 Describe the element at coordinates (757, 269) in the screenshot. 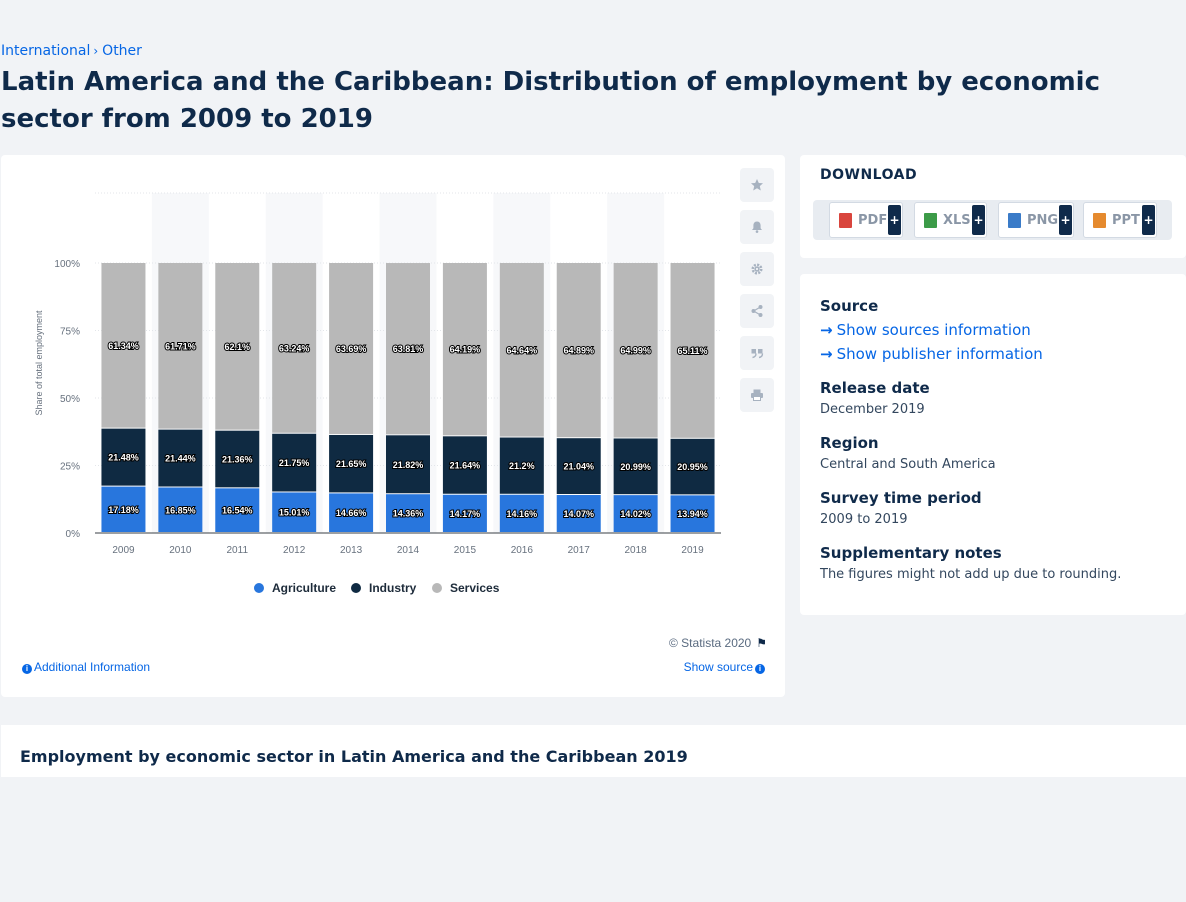

I see `settings-button` at that location.